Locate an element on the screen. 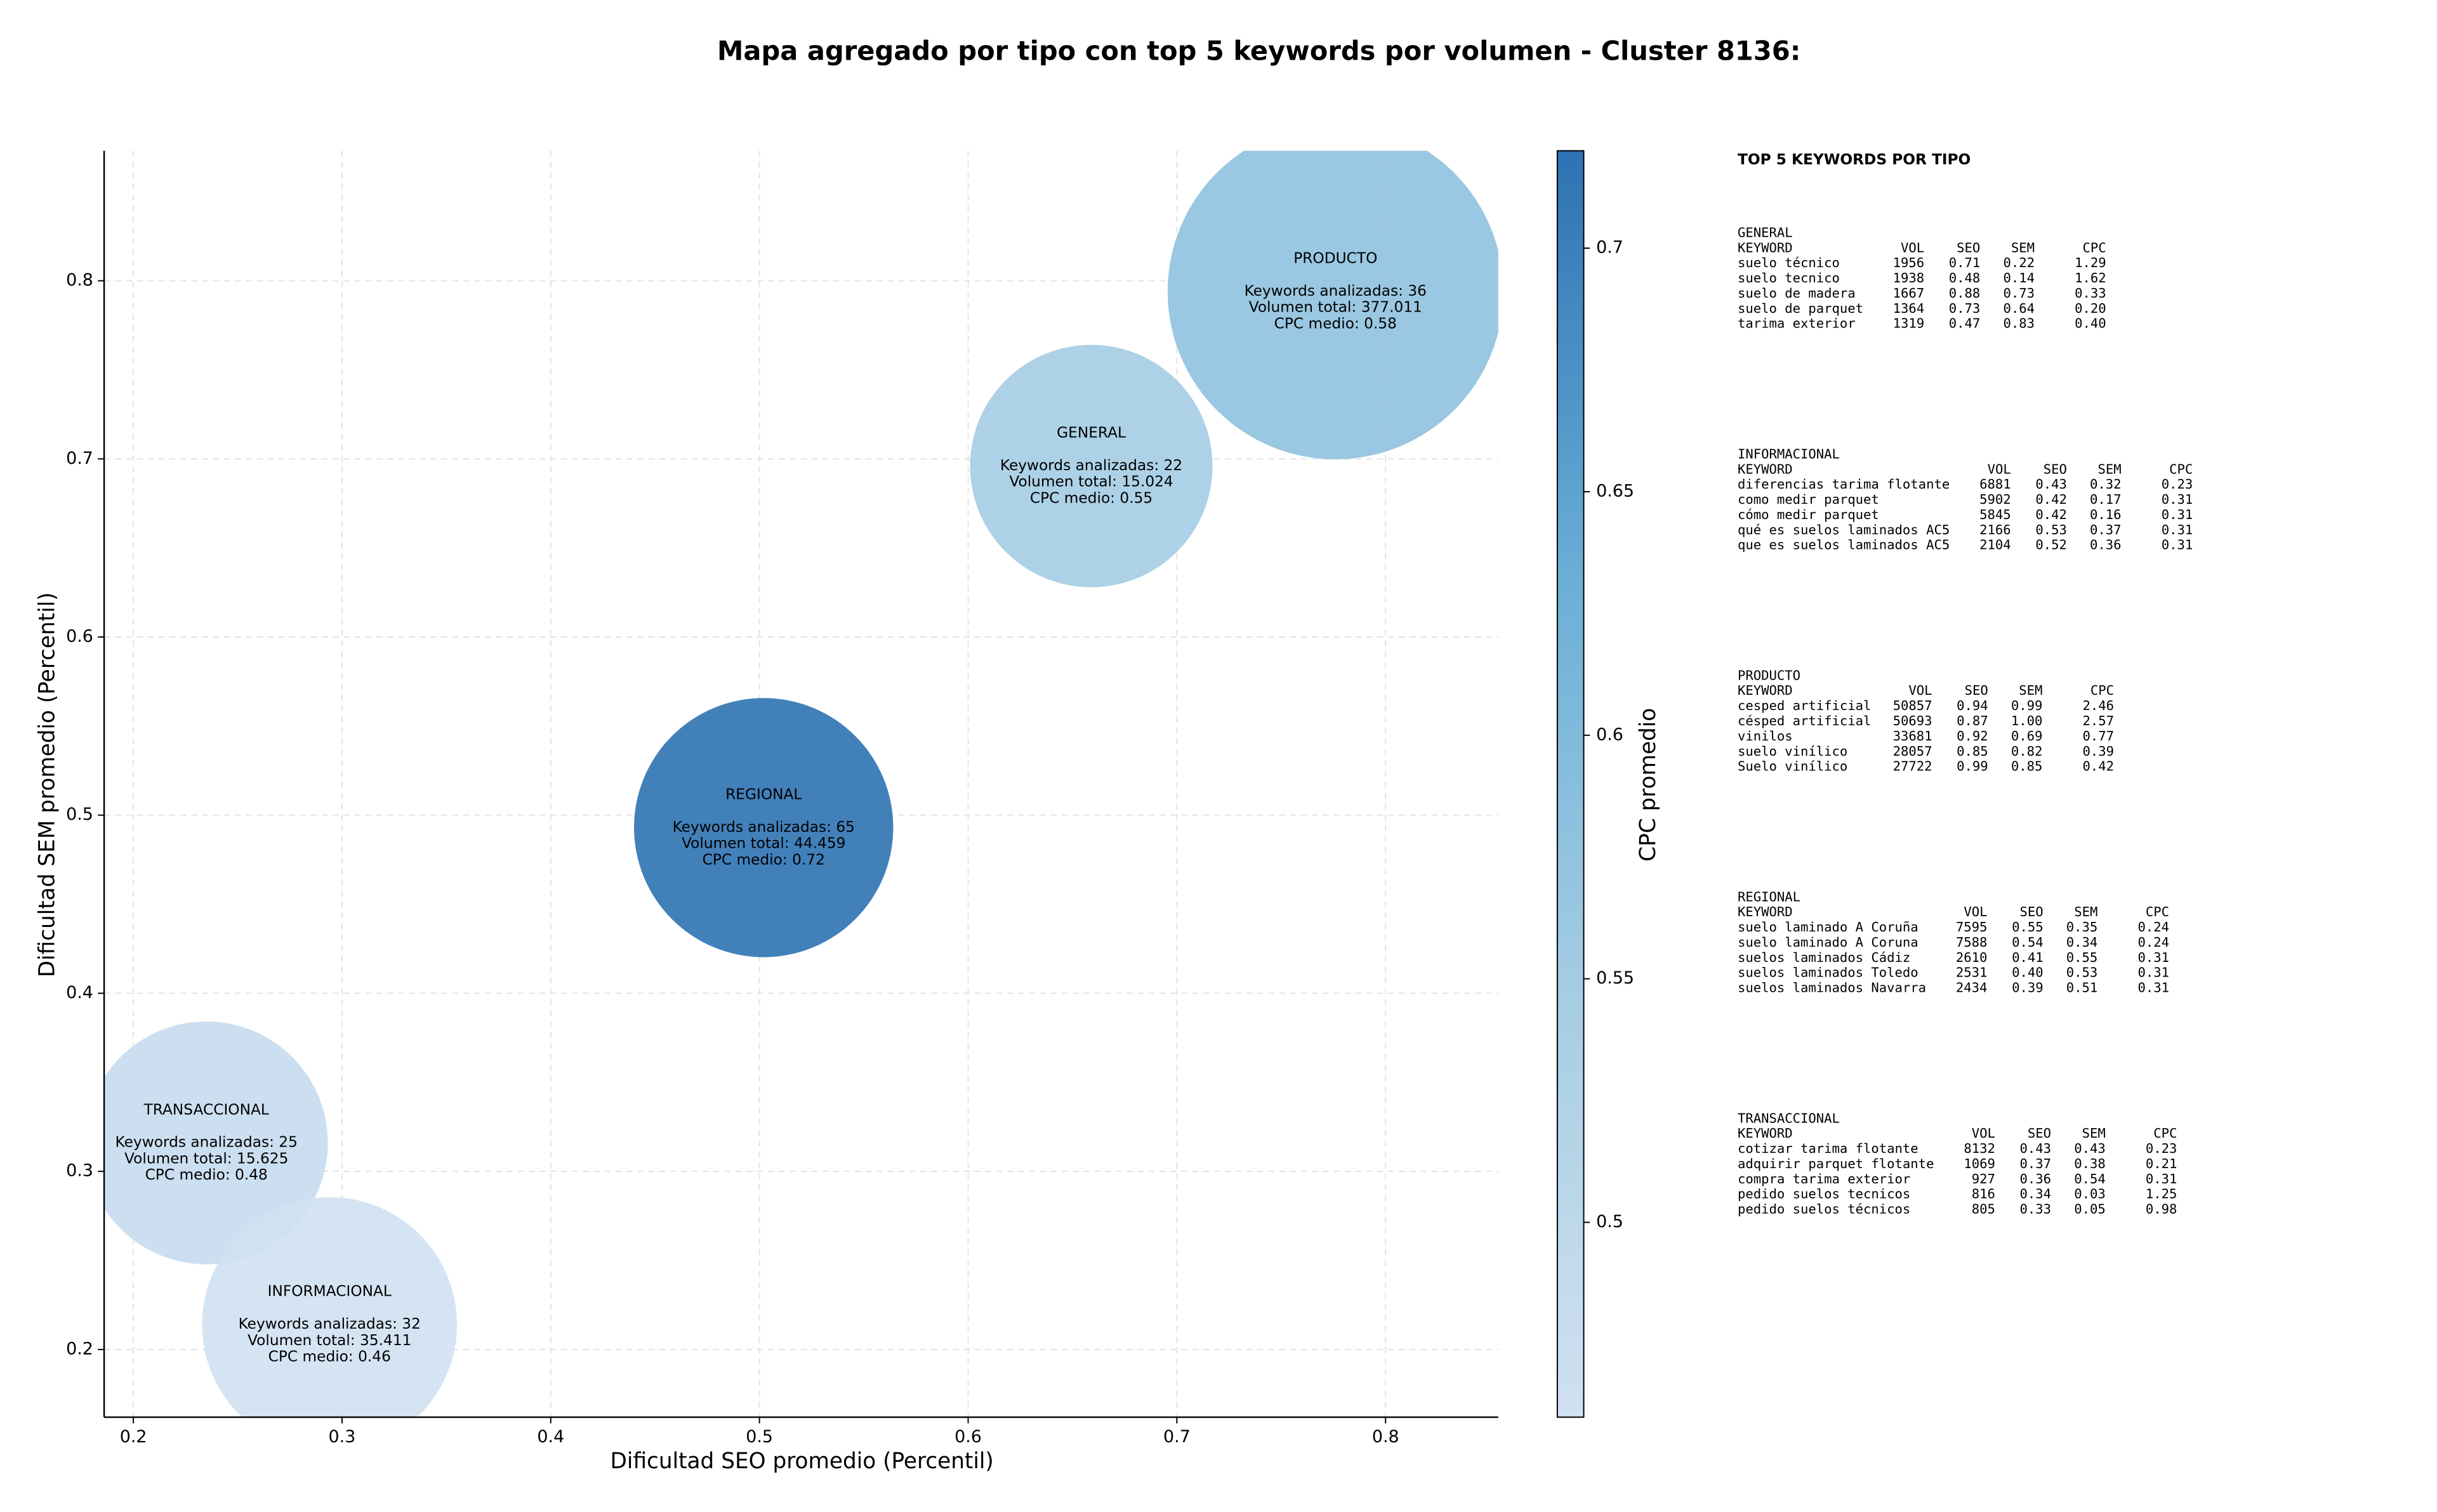  bubble-label: Keywords analizadas: 22 is located at coordinates (1091, 466).